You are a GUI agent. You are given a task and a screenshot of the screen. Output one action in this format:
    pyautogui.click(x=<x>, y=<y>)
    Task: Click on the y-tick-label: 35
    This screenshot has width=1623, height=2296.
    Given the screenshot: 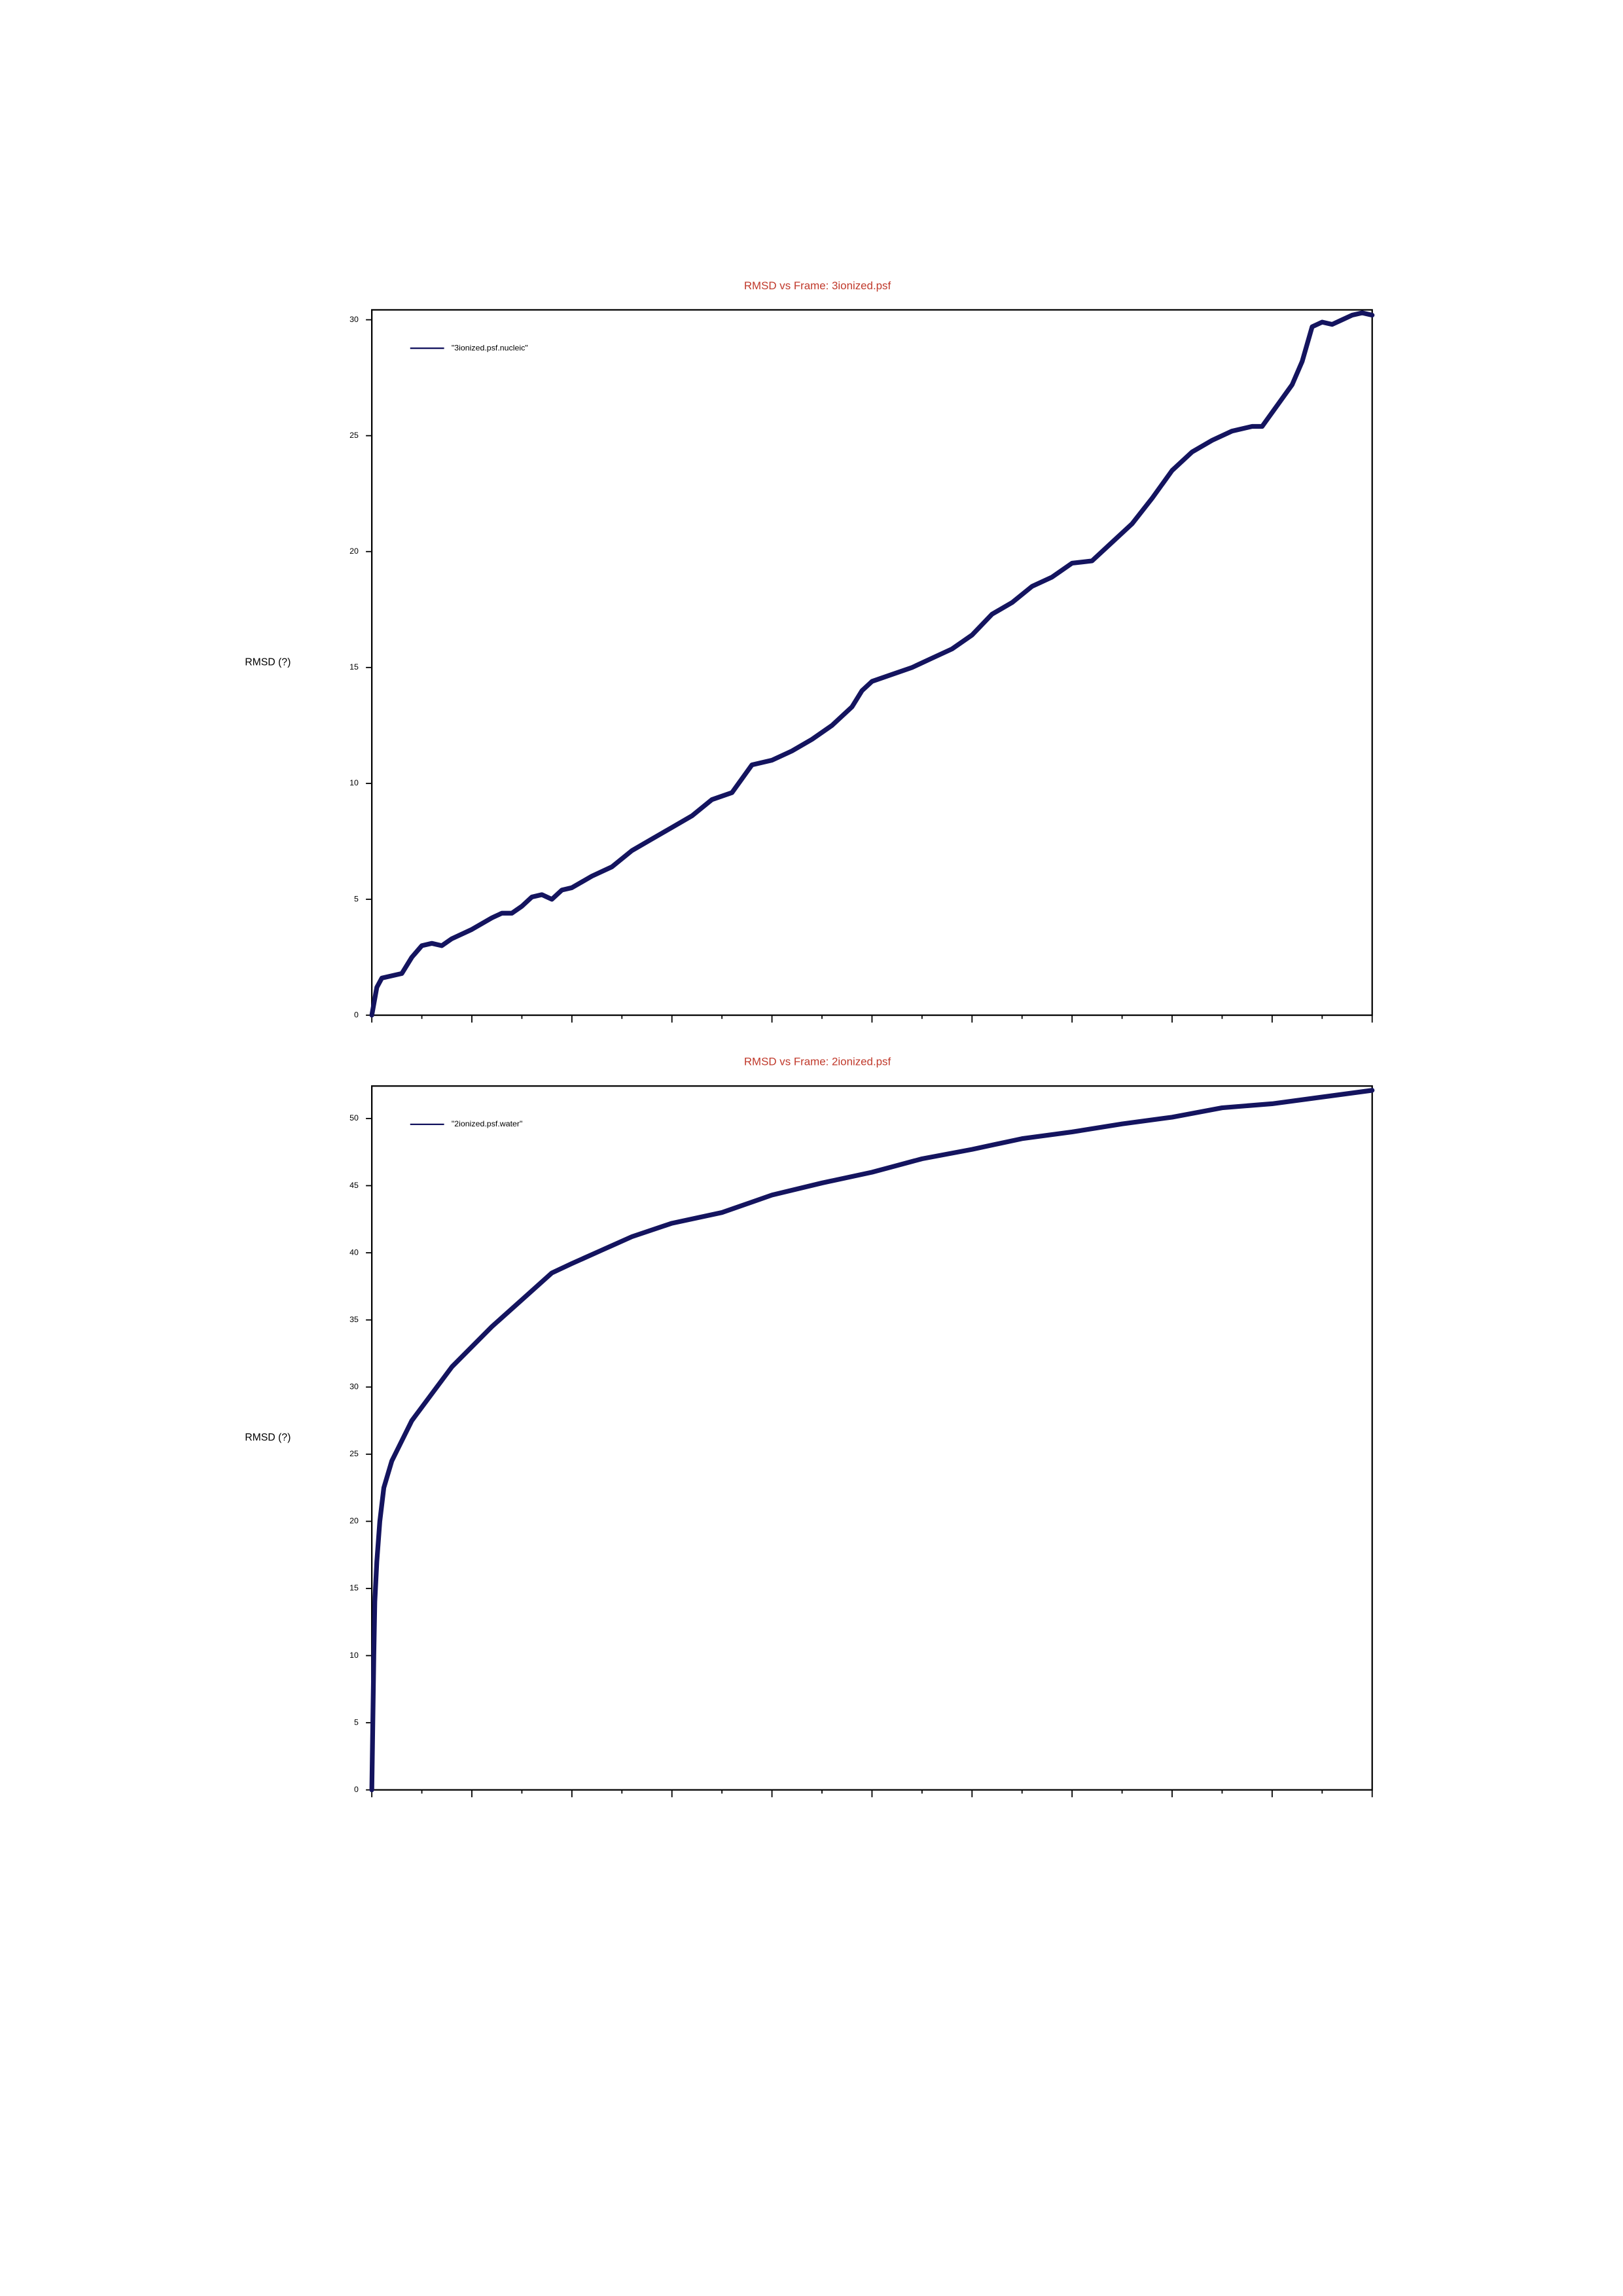 What is the action you would take?
    pyautogui.click(x=354, y=1319)
    